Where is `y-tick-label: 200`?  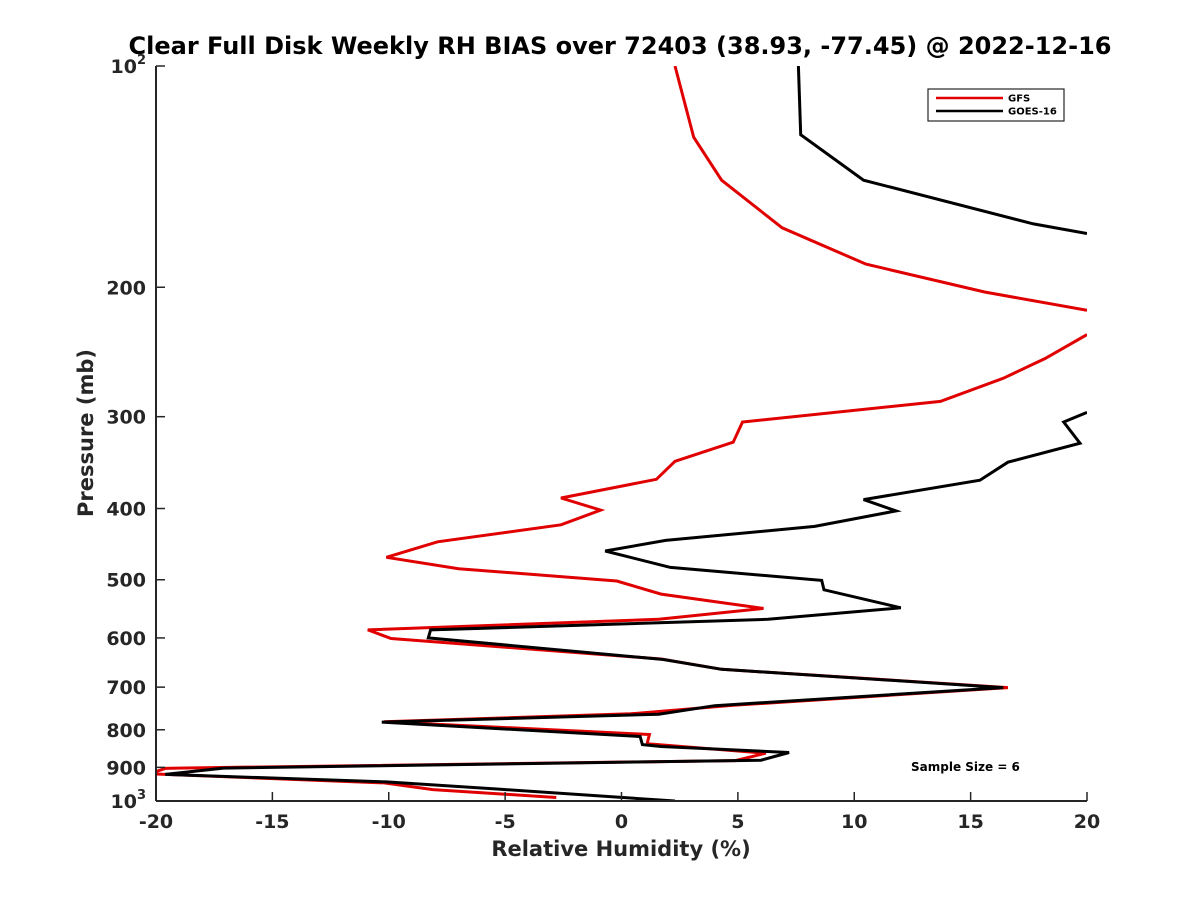 y-tick-label: 200 is located at coordinates (126, 288).